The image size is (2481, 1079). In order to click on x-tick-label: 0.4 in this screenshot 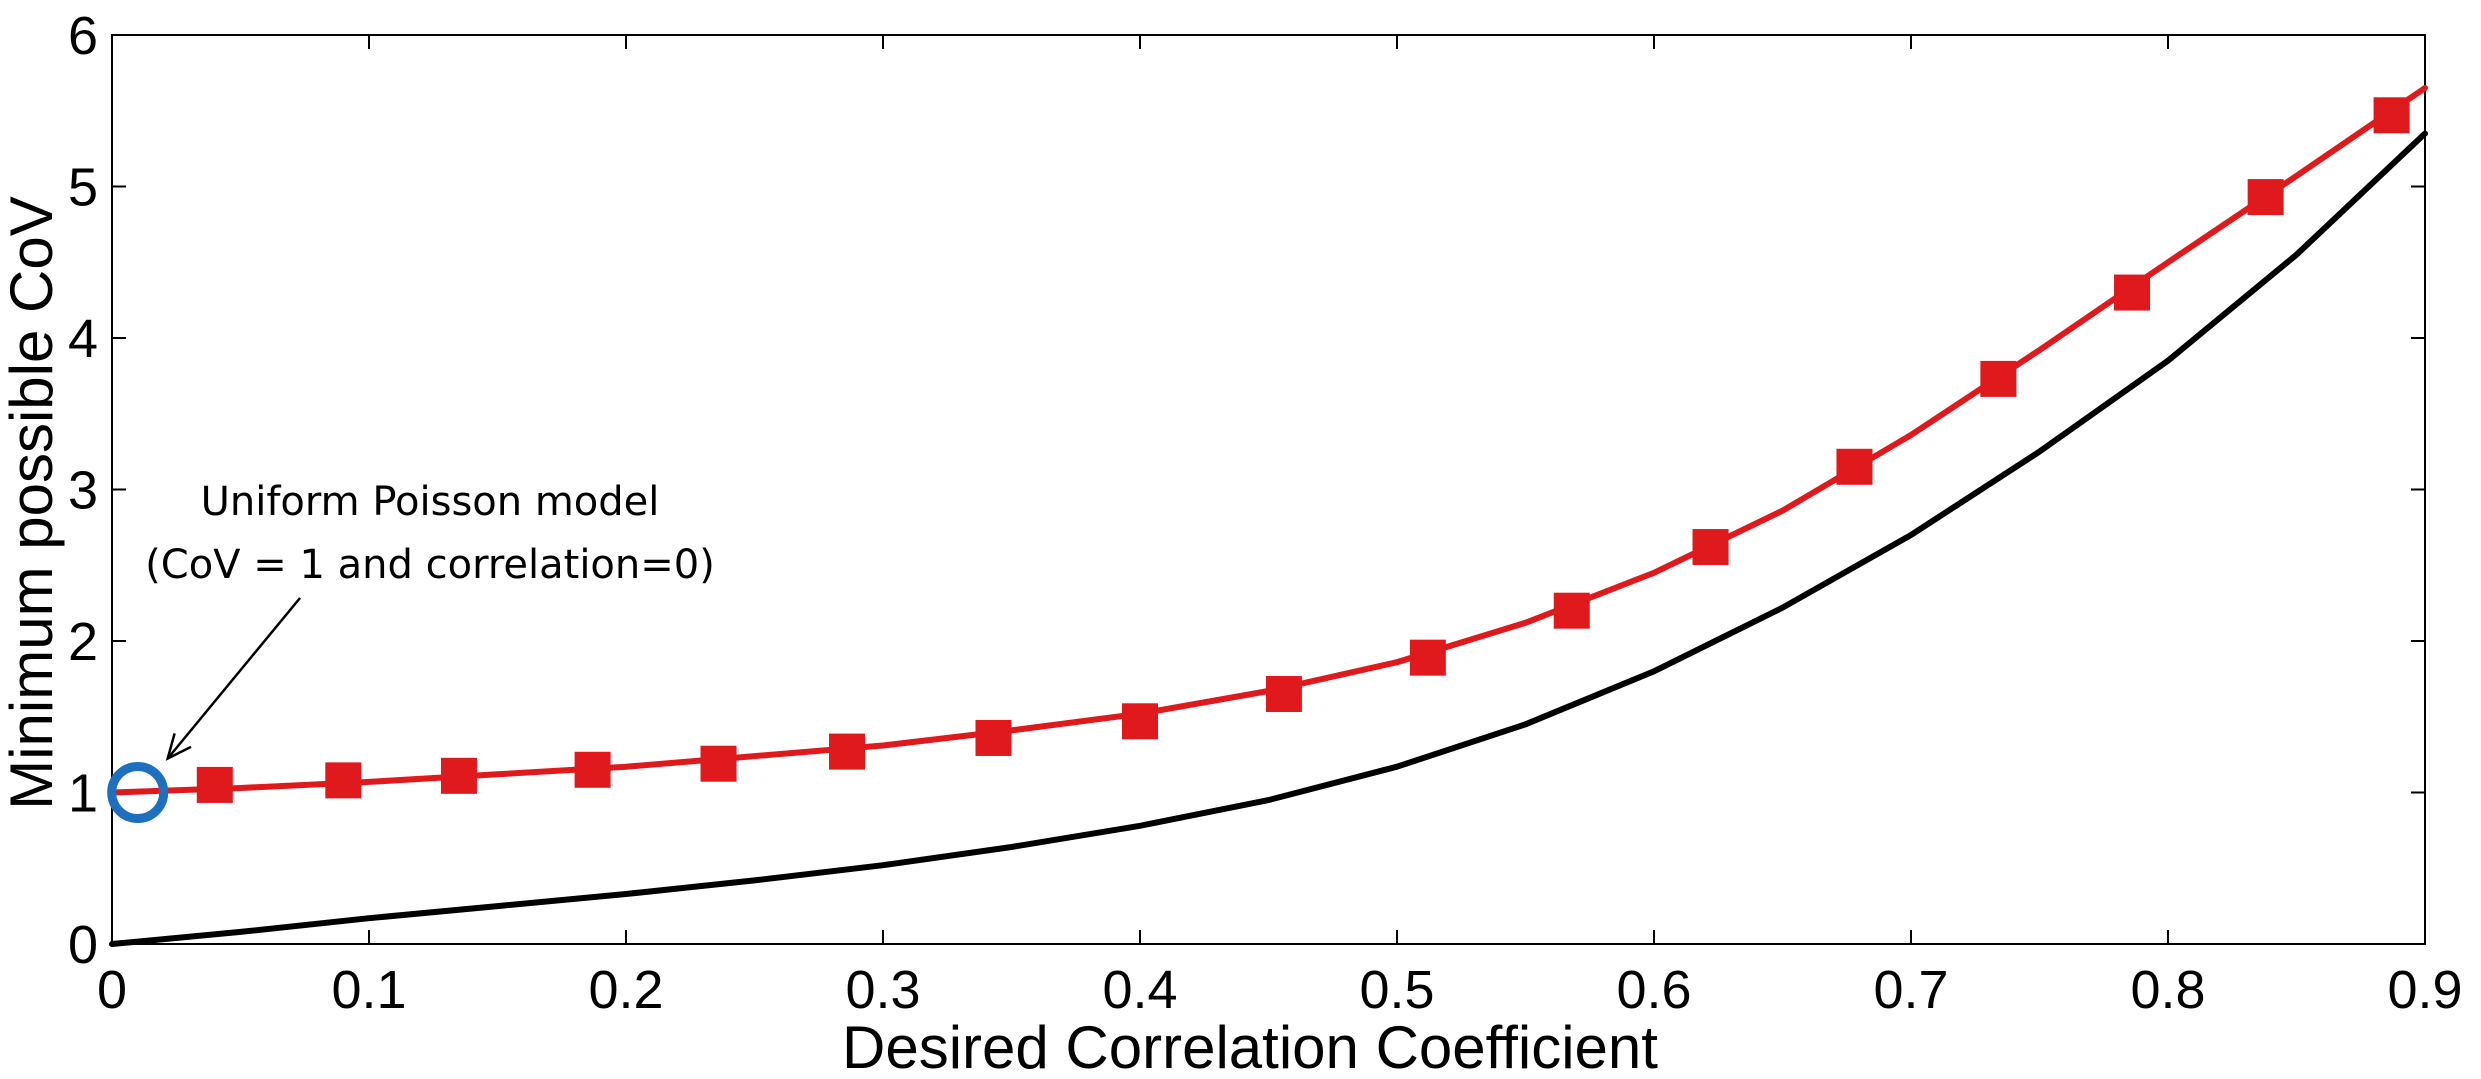, I will do `click(1139, 990)`.